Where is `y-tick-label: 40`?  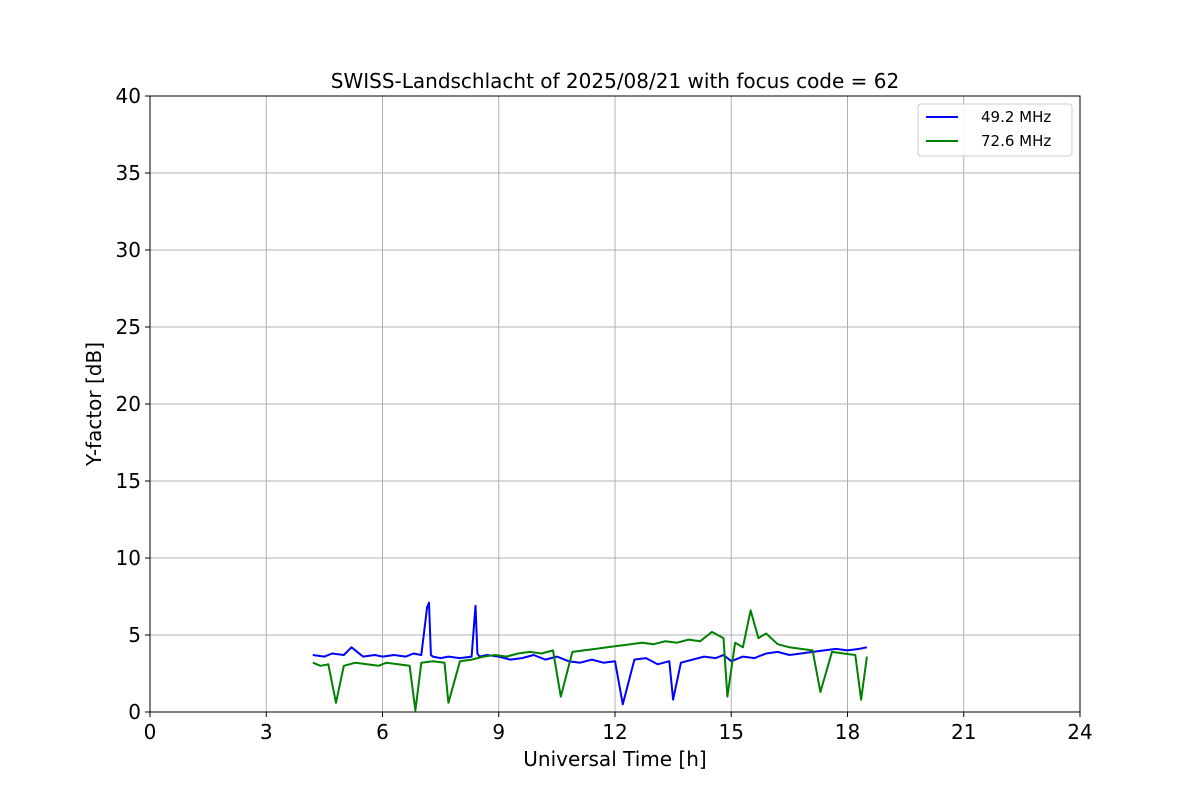
y-tick-label: 40 is located at coordinates (128, 96).